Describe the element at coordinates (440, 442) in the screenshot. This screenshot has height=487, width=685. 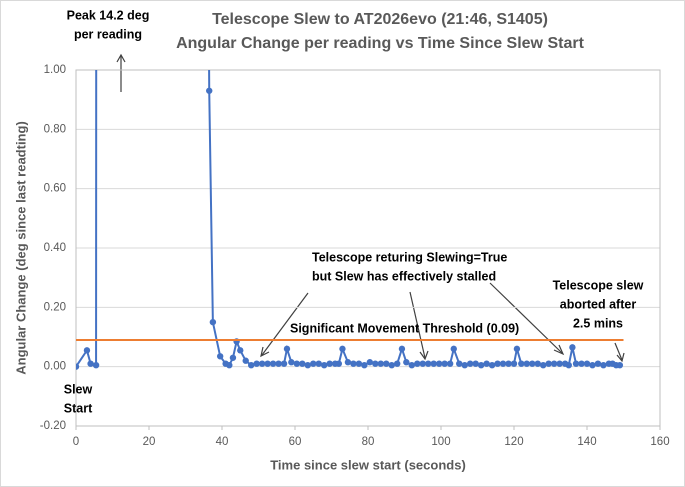
I see `x-tick-label: 100` at that location.